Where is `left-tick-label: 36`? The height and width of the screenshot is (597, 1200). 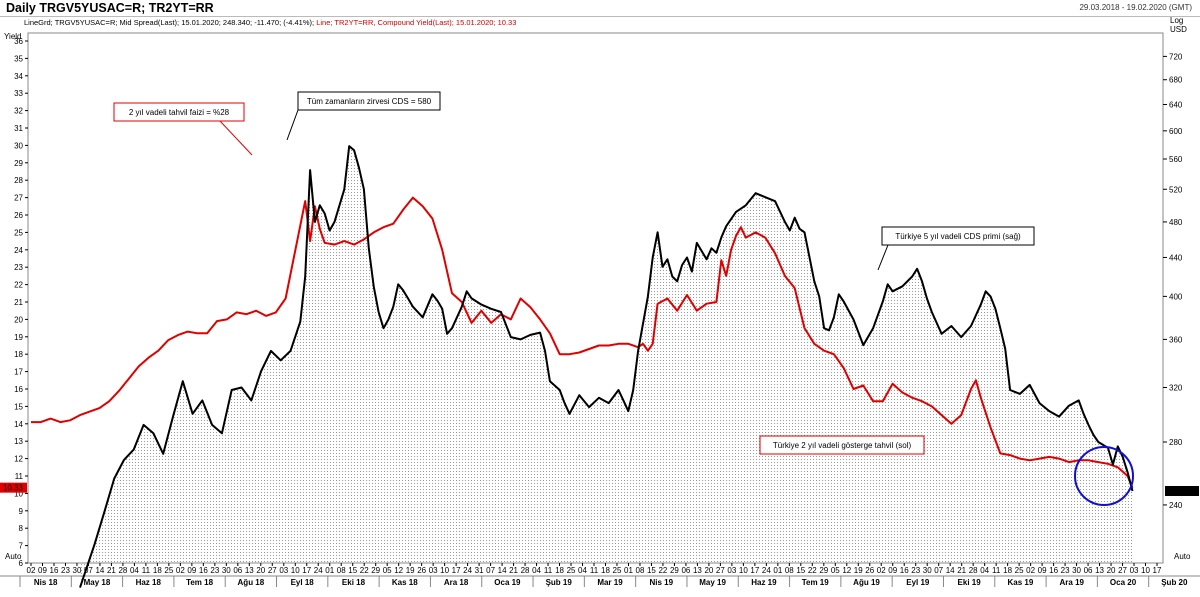 left-tick-label: 36 is located at coordinates (18, 41).